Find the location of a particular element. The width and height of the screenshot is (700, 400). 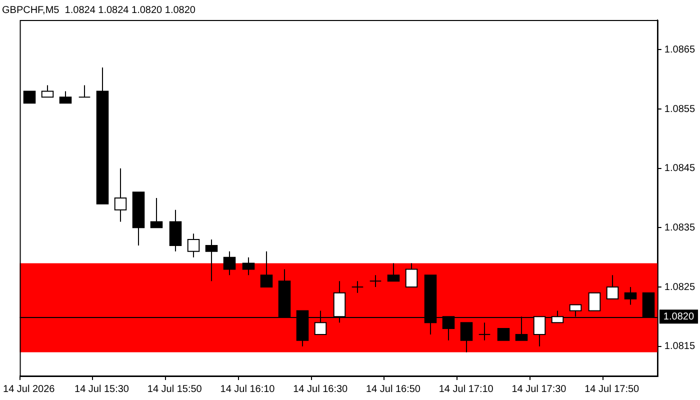

chart-title: GBPCHF,M5 1.0824 1.0824 1.0820 1.0820 is located at coordinates (99, 10).